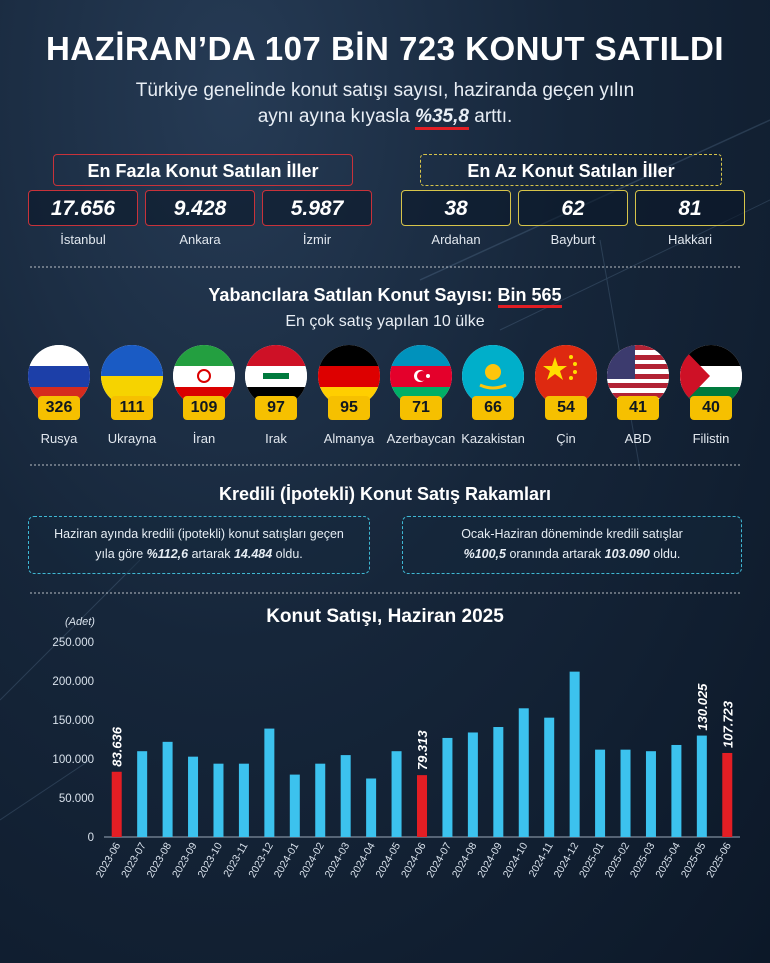 This screenshot has width=770, height=963. Describe the element at coordinates (422, 750) in the screenshot. I see `data-label: 79.313` at that location.